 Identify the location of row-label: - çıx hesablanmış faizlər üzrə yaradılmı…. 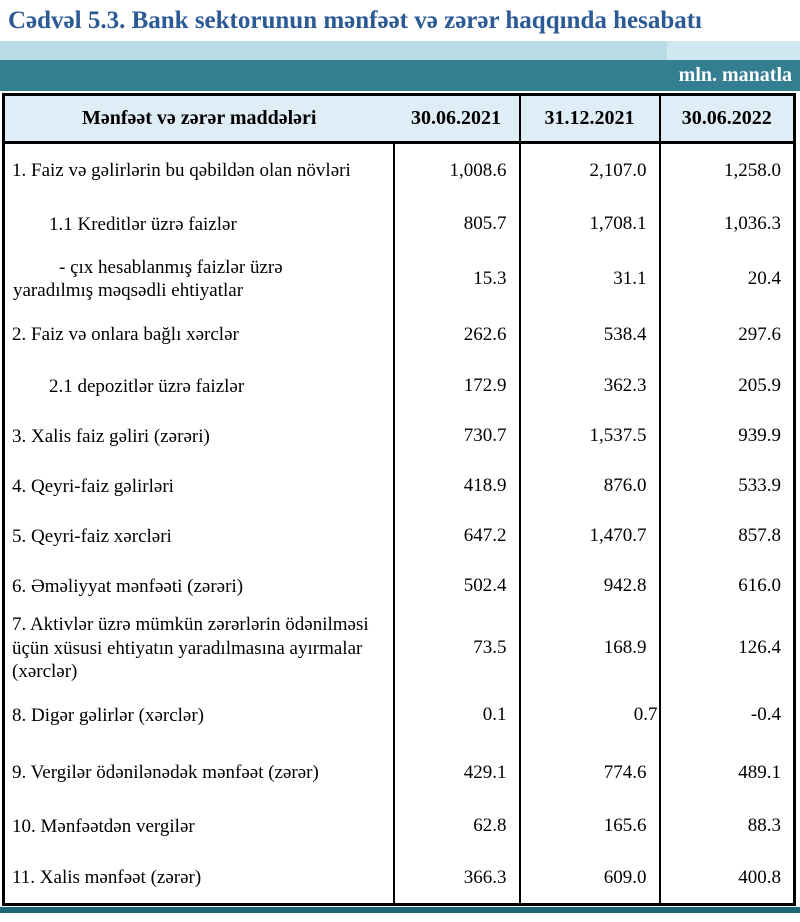
(148, 279).